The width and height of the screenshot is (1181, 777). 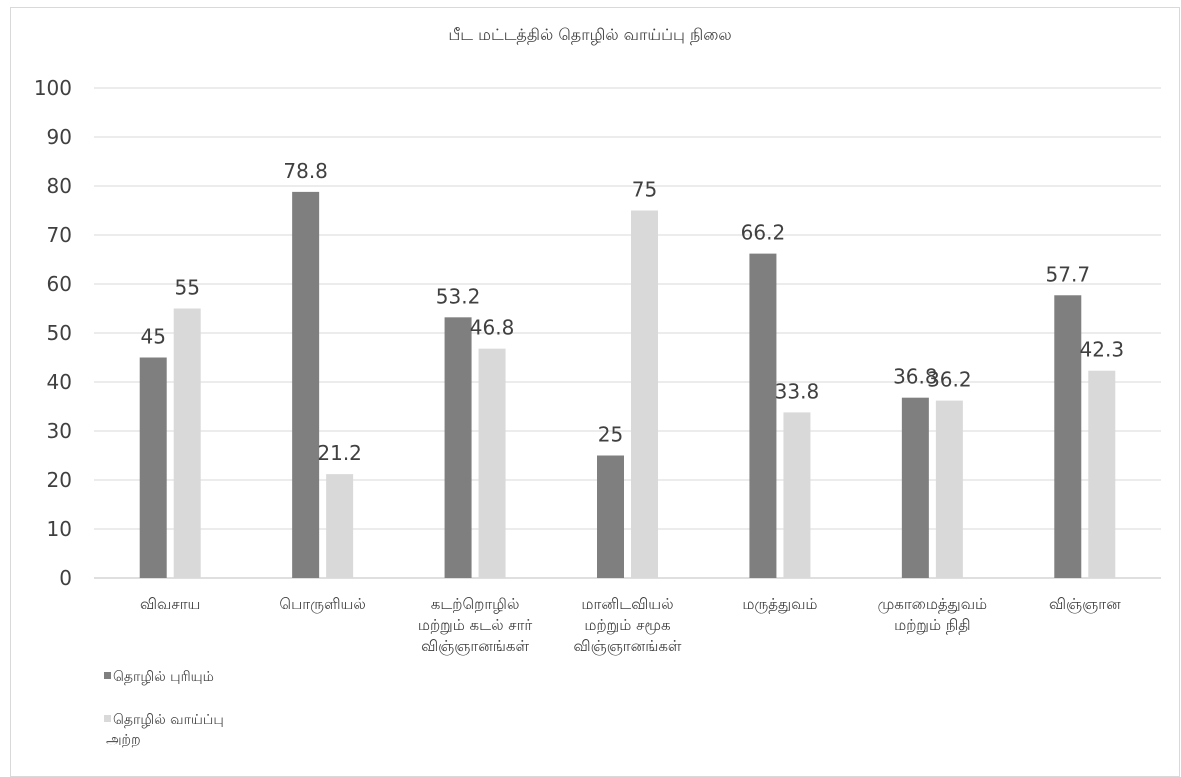 What do you see at coordinates (589, 34) in the screenshot?
I see `chart-title: பீட மட்டத்தில் தொழில் வாய்ப்பு நிலை` at bounding box center [589, 34].